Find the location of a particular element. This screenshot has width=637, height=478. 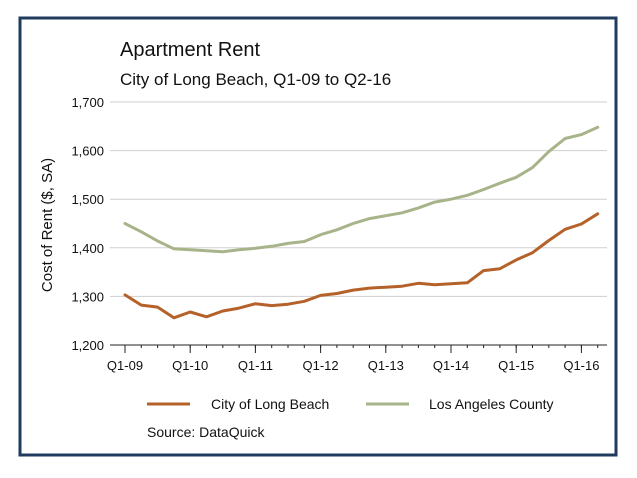

y-axis-ticks: 1,200 1,300 1,400 1,500 1,600 1,700 is located at coordinates (87, 224).